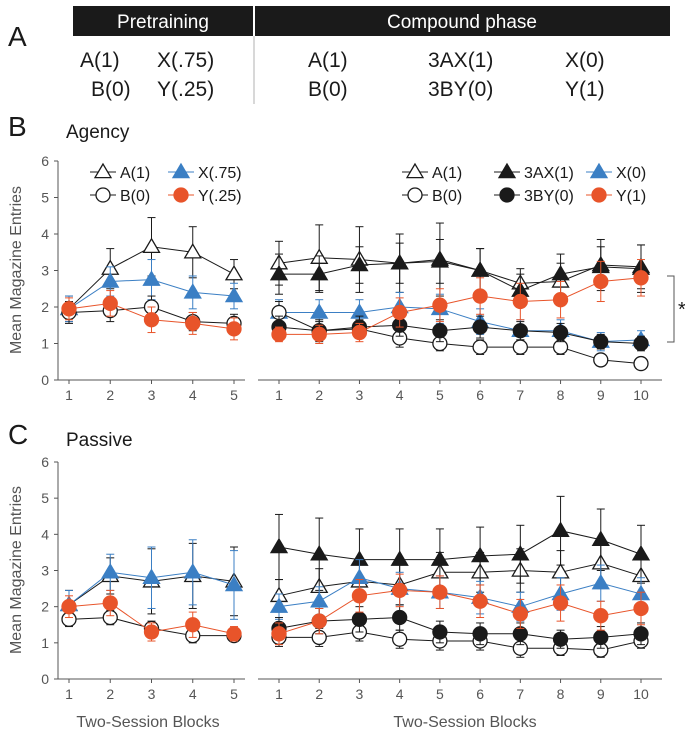  What do you see at coordinates (440, 395) in the screenshot?
I see `agency-comp-x-tick-label: 5` at bounding box center [440, 395].